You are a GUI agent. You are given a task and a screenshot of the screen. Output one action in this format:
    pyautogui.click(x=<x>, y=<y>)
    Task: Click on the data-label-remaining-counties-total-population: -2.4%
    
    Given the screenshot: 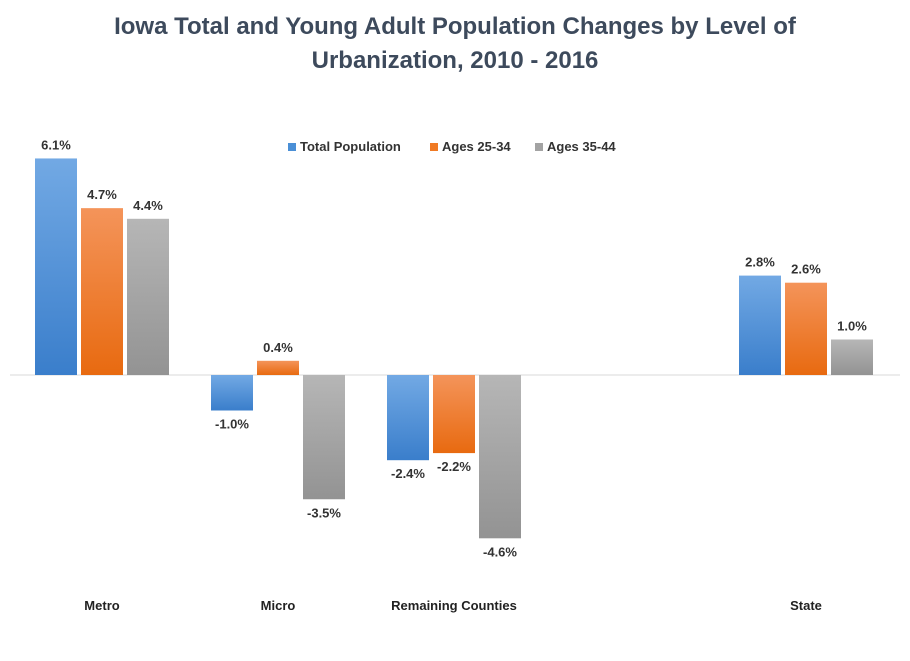 What is the action you would take?
    pyautogui.click(x=408, y=473)
    